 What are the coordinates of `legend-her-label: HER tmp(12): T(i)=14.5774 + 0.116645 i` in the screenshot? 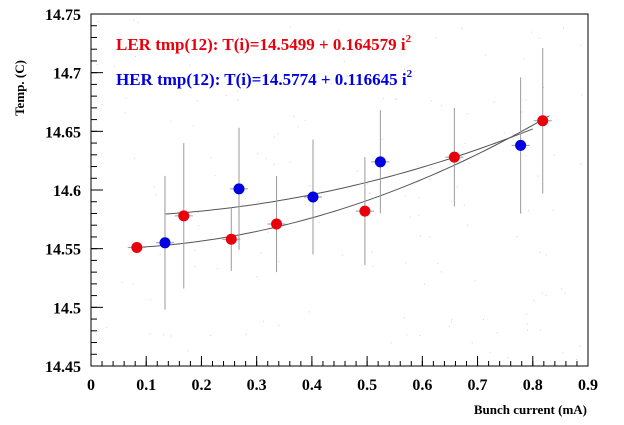 It's located at (261, 79).